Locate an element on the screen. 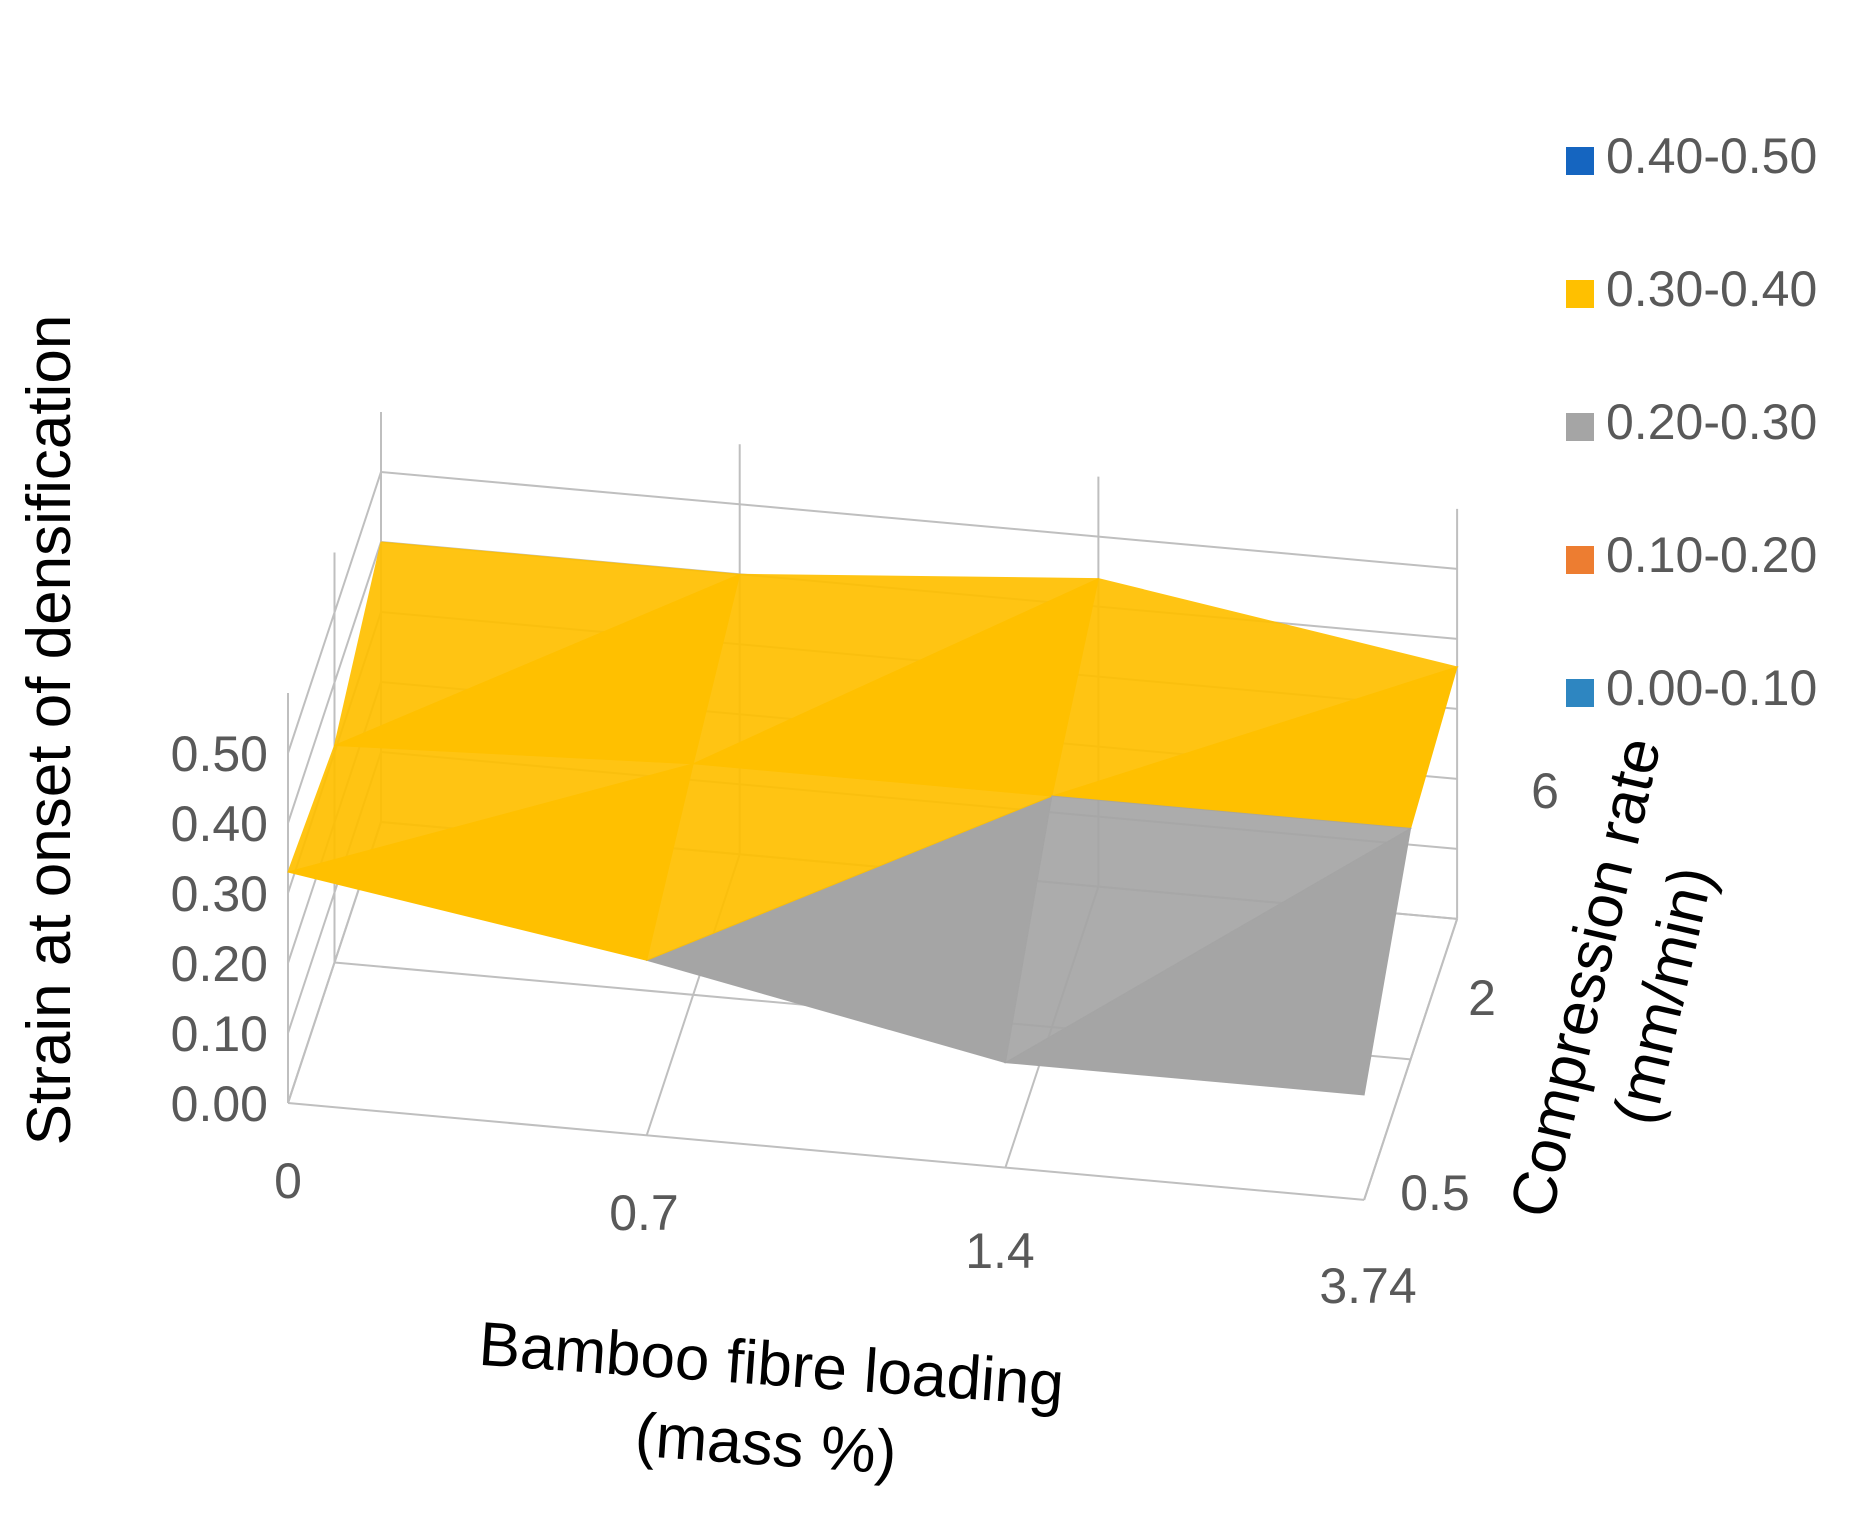 The width and height of the screenshot is (1872, 1513). x-tick-label: 0.7 is located at coordinates (644, 1213).